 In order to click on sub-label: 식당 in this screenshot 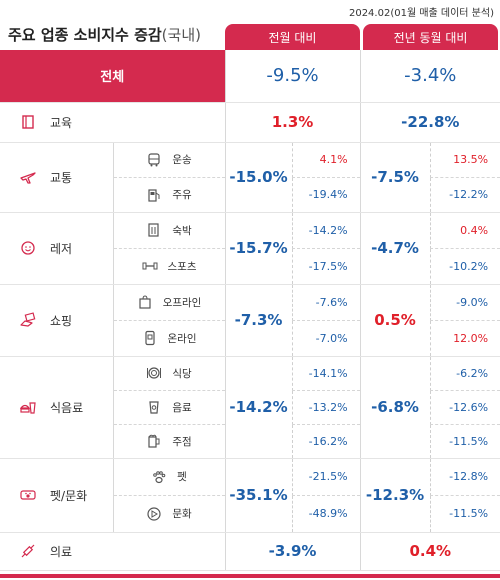, I will do `click(182, 373)`.